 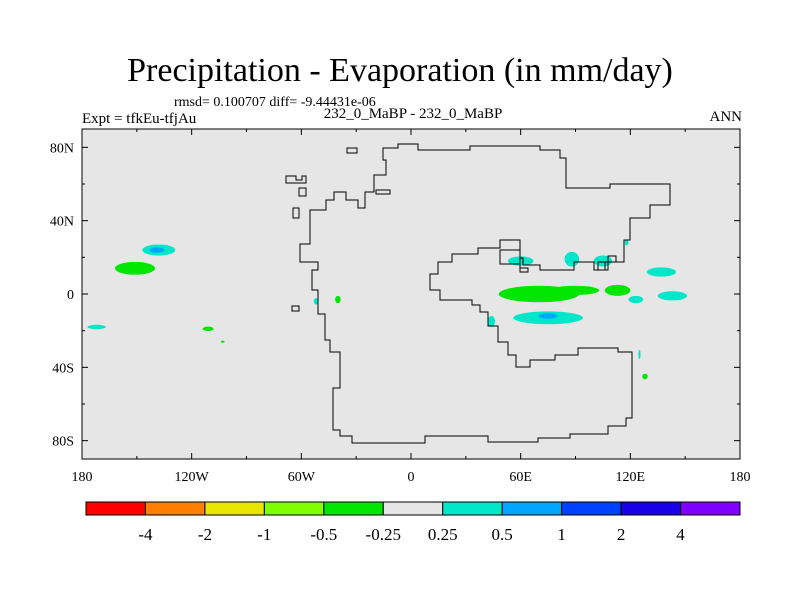 I want to click on colorbar: -4 -2 -1 -0.5 -0.25 0.25 0.5 1 2 4, so click(x=413, y=522).